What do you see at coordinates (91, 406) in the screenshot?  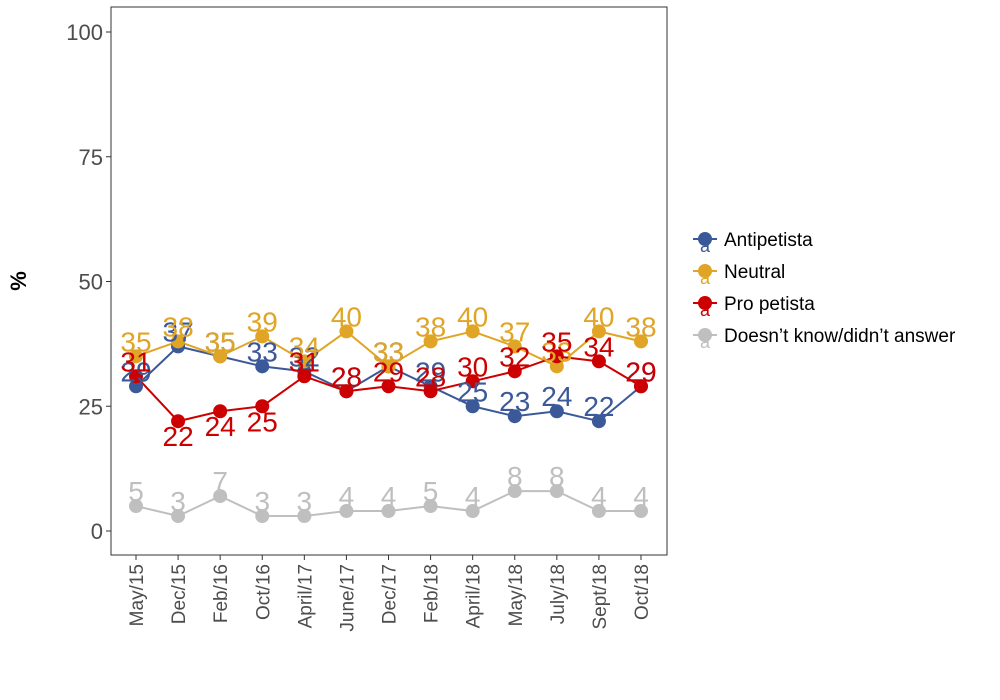 I see `y-tick-label: 25` at bounding box center [91, 406].